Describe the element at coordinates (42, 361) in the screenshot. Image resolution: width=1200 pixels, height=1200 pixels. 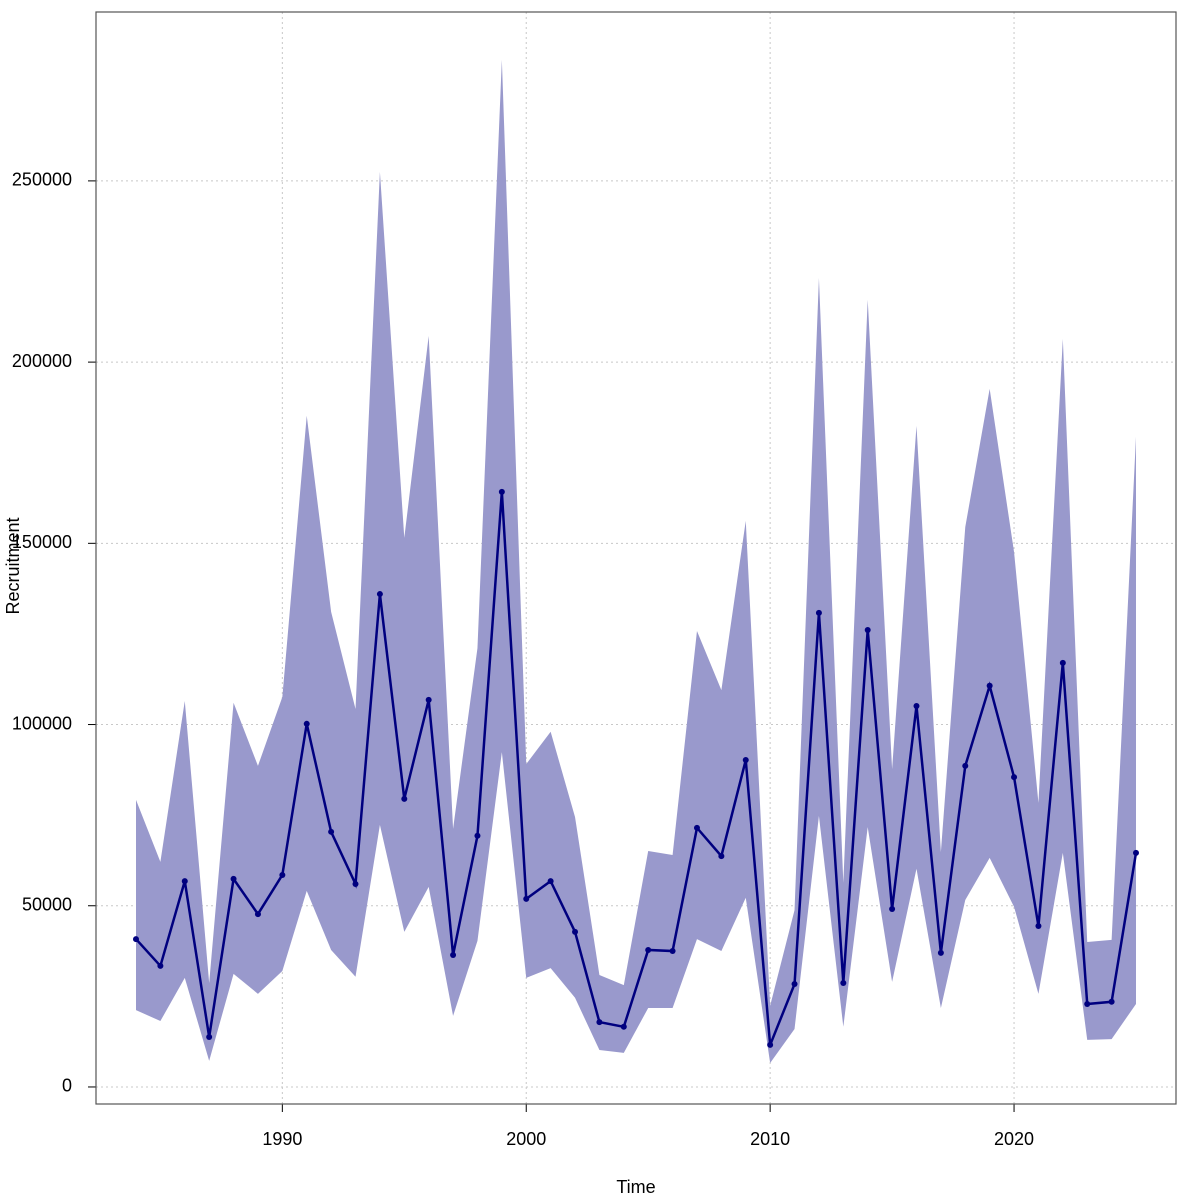
I see `y-tick-label: 200000` at that location.